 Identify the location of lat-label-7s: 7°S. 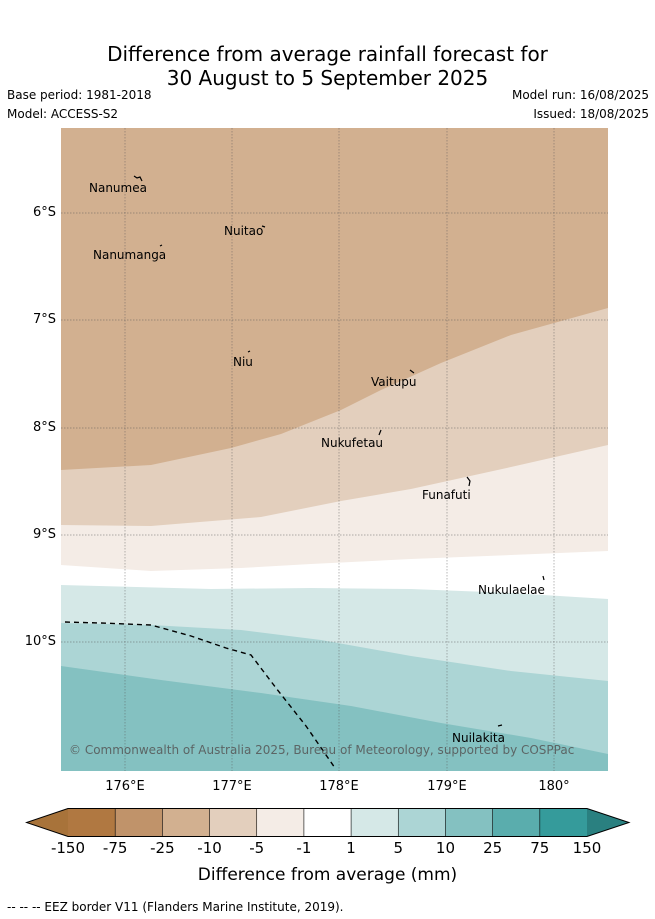
(44, 319).